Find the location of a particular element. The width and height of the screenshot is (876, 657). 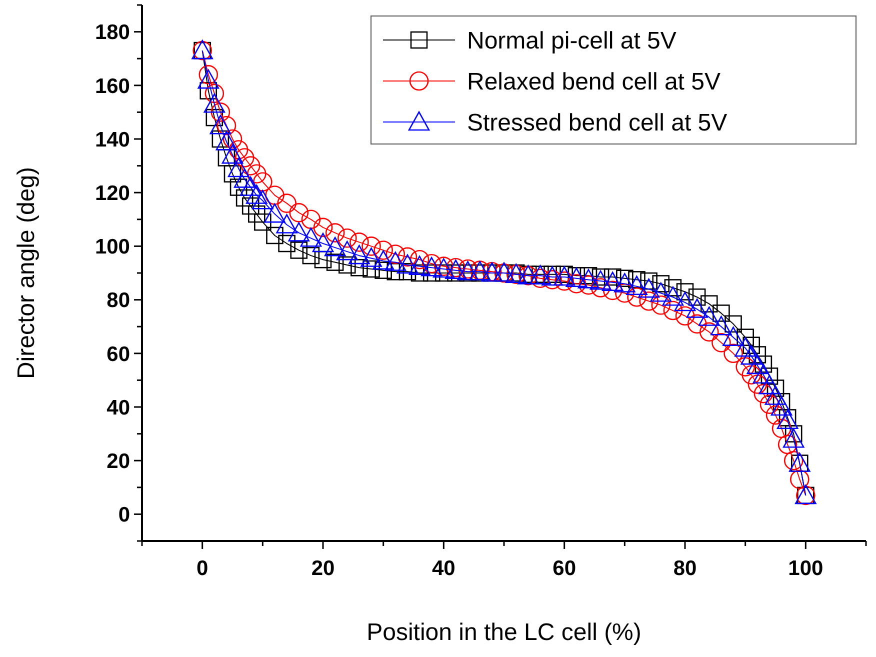

y-tick-label: 100 is located at coordinates (112, 247).